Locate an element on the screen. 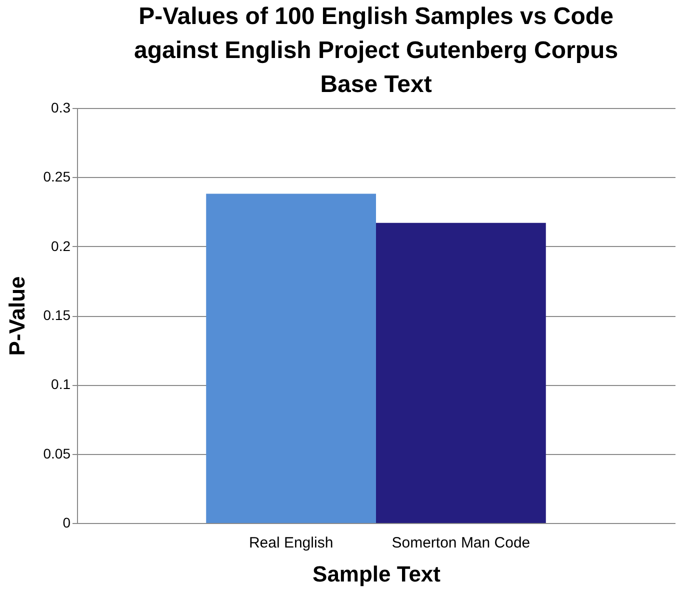 This screenshot has height=600, width=690. x-tick-label: Real English is located at coordinates (291, 543).